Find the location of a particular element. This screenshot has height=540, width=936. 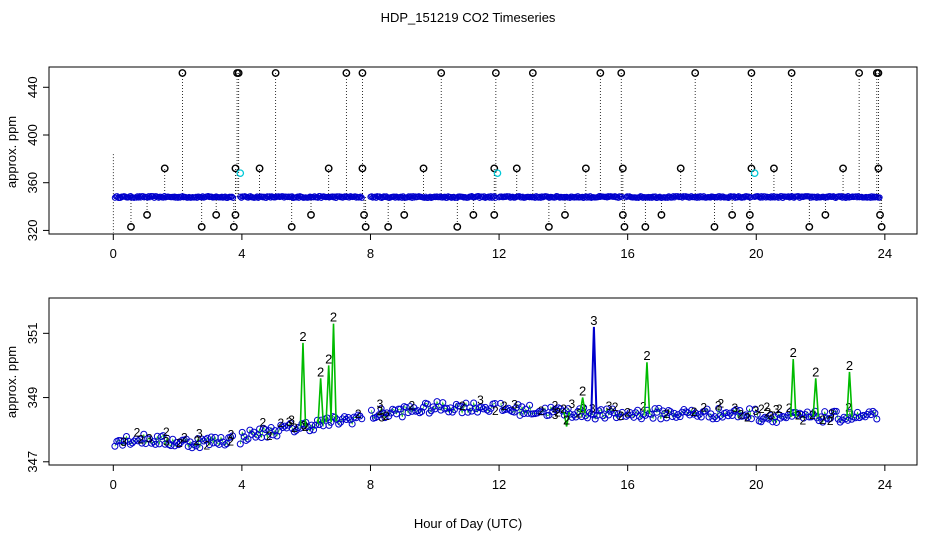

y-tick-label: 360 is located at coordinates (32, 183).